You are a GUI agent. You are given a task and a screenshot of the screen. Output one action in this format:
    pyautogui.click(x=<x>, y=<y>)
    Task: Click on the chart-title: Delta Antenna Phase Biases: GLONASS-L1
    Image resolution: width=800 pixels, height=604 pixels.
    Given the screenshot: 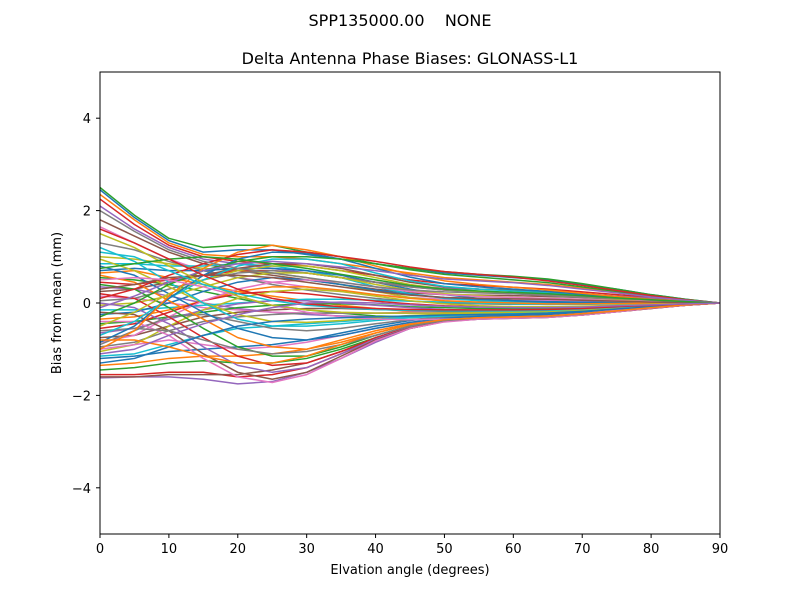 What is the action you would take?
    pyautogui.click(x=410, y=58)
    